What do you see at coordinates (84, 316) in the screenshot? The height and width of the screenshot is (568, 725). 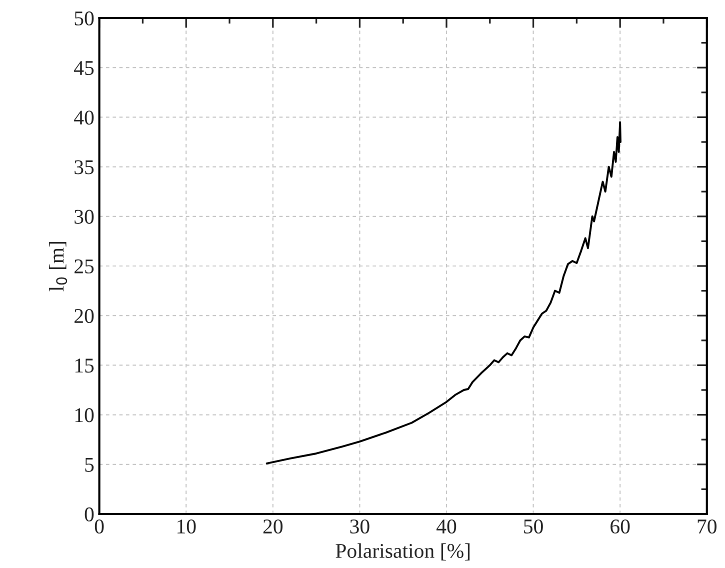 I see `y-tick-label: 20` at bounding box center [84, 316].